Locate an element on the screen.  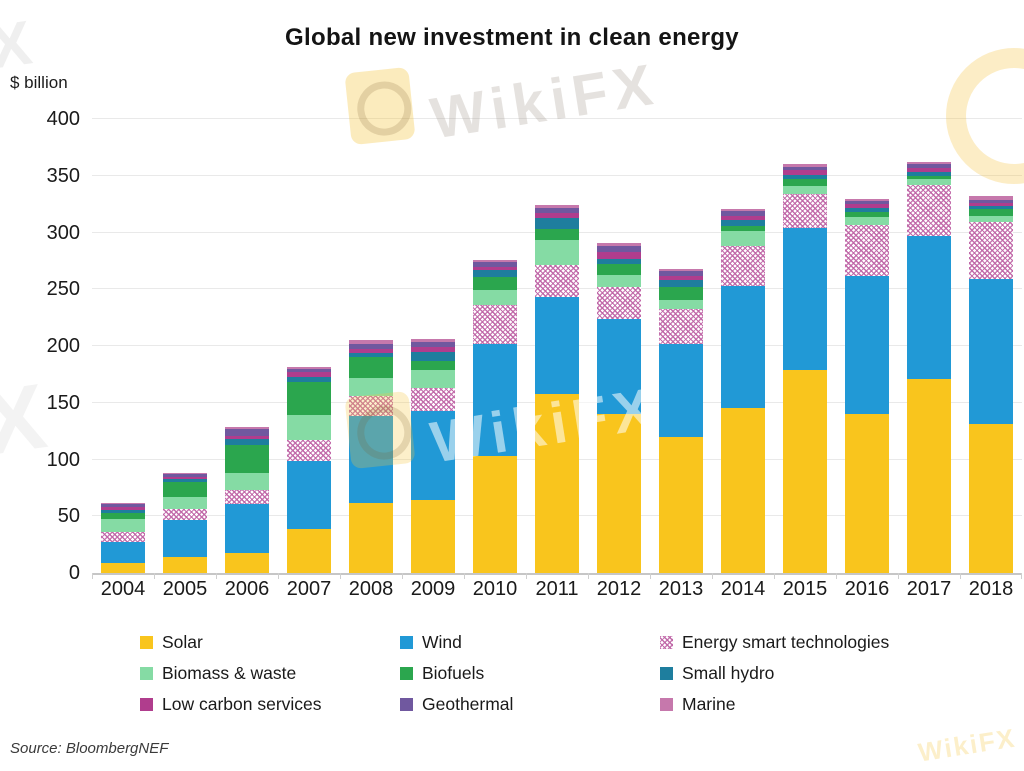
y-tick-label: 350 is located at coordinates (63, 175).